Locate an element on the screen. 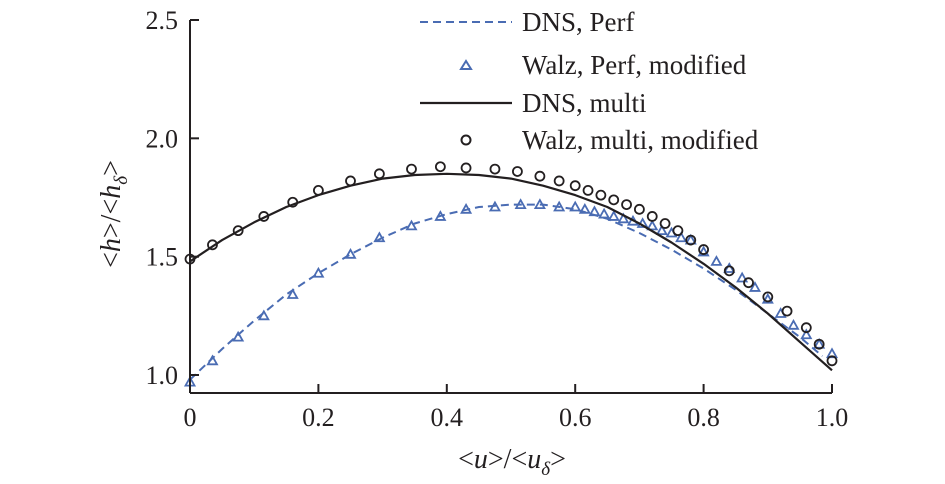  x-tick-label: 1.0 is located at coordinates (832, 417).